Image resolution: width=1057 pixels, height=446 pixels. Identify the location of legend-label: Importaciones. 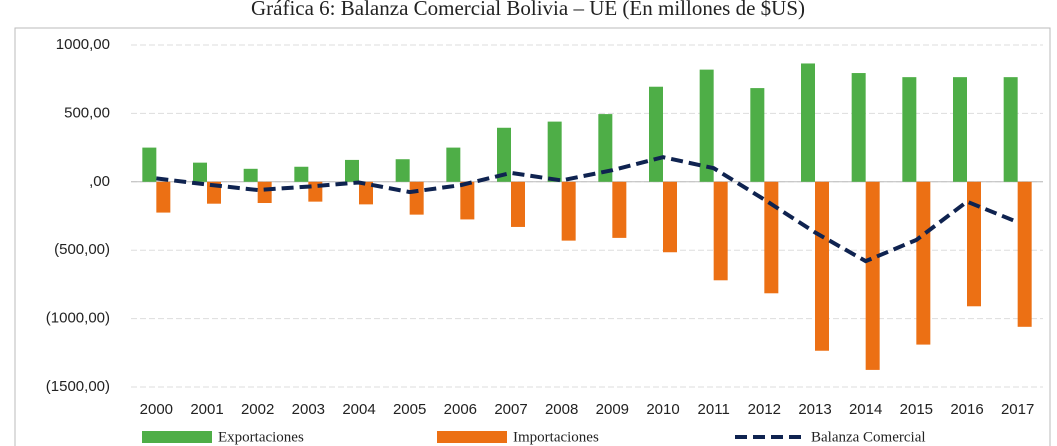
(556, 437).